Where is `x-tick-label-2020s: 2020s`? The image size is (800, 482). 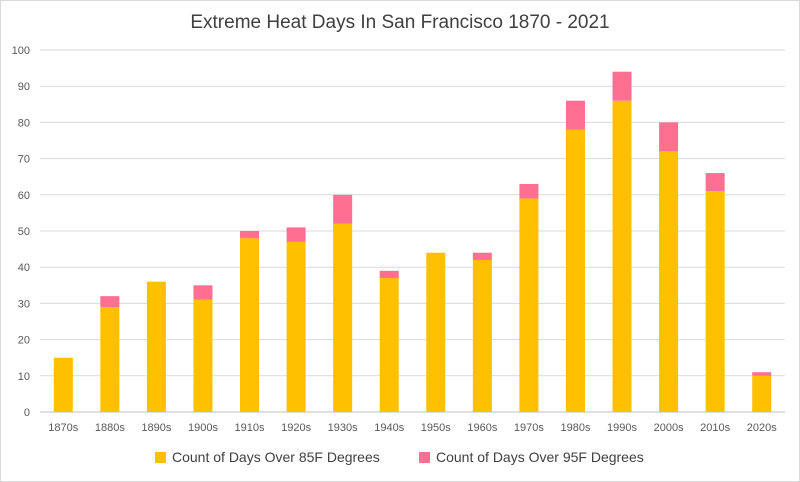
x-tick-label-2020s: 2020s is located at coordinates (762, 428).